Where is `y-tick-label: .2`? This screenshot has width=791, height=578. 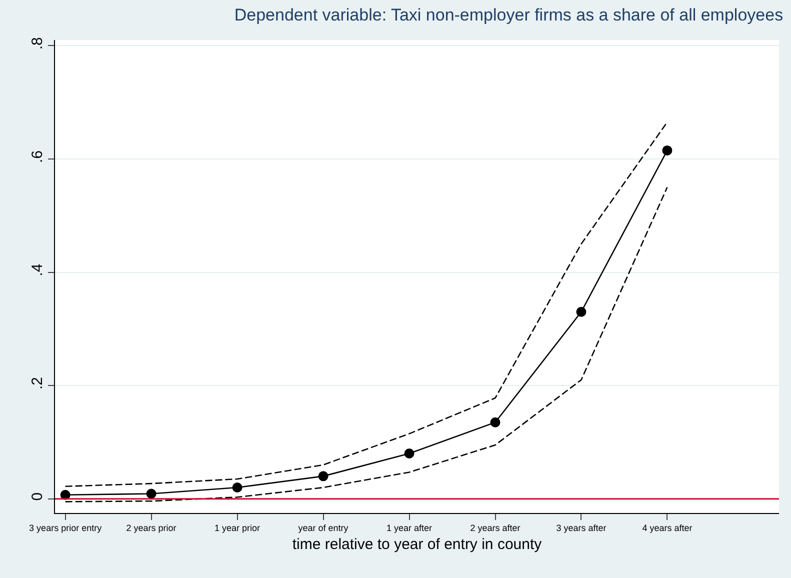 y-tick-label: .2 is located at coordinates (37, 383).